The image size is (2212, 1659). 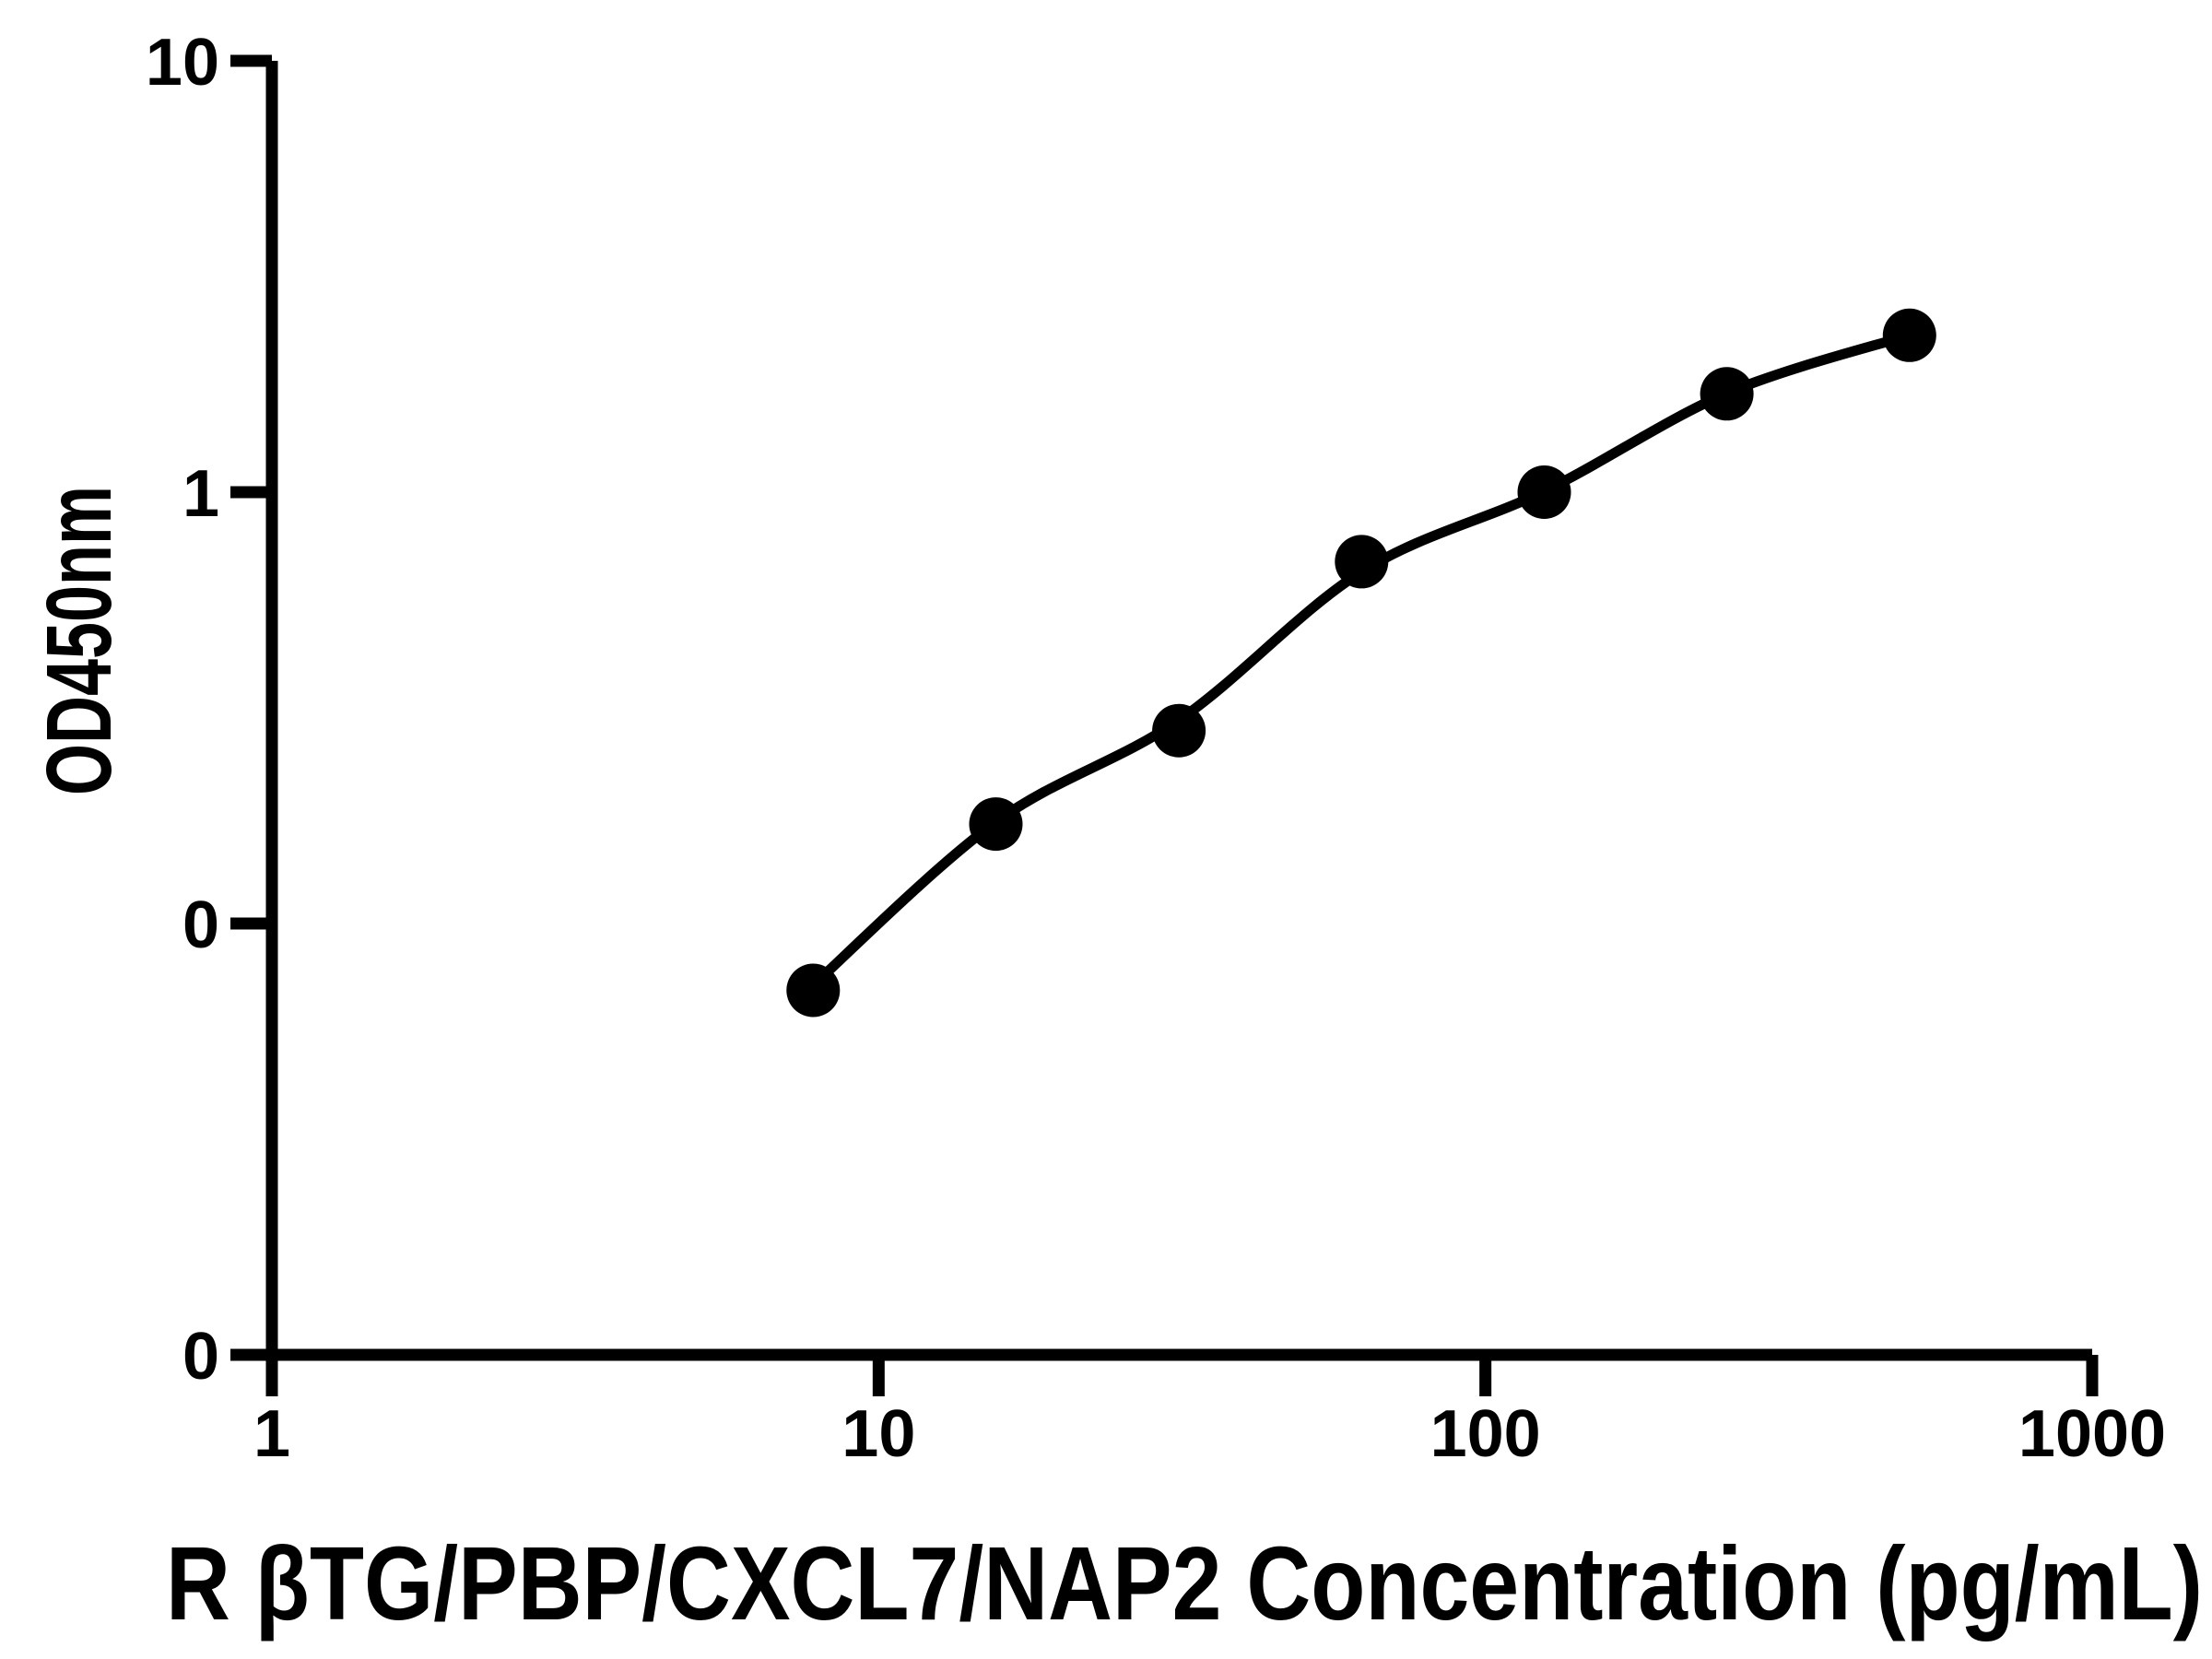 What do you see at coordinates (271, 1434) in the screenshot?
I see `x-tick-label: 1` at bounding box center [271, 1434].